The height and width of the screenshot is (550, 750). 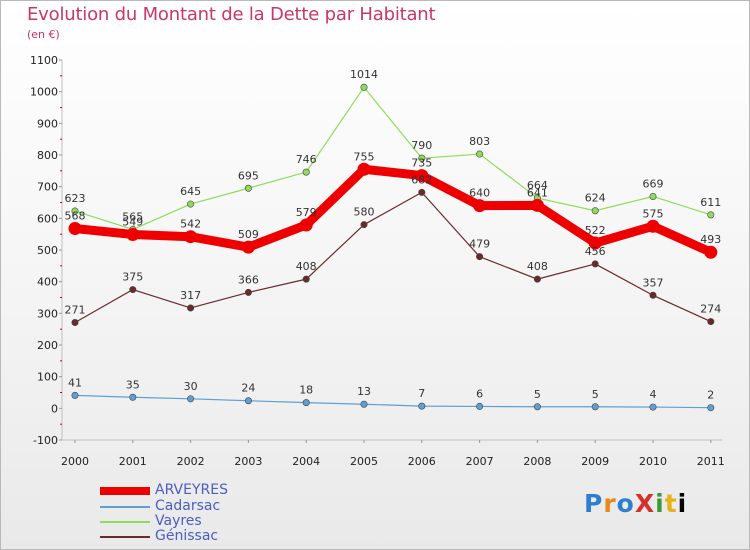 I want to click on data-label: 746, so click(x=306, y=159).